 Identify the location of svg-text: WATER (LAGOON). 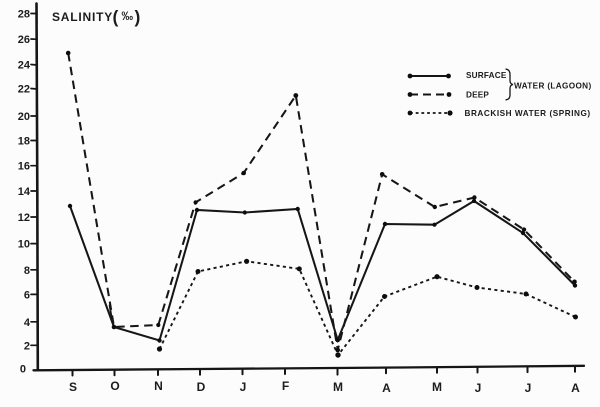
(553, 86).